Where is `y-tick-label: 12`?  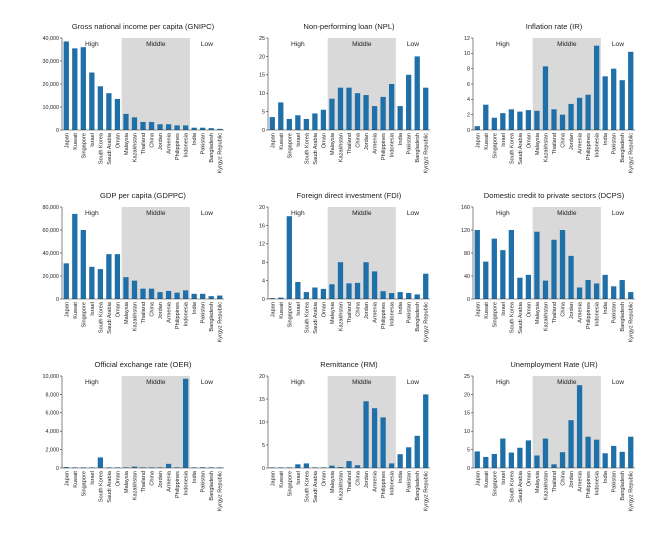 y-tick-label: 12 is located at coordinates (467, 39).